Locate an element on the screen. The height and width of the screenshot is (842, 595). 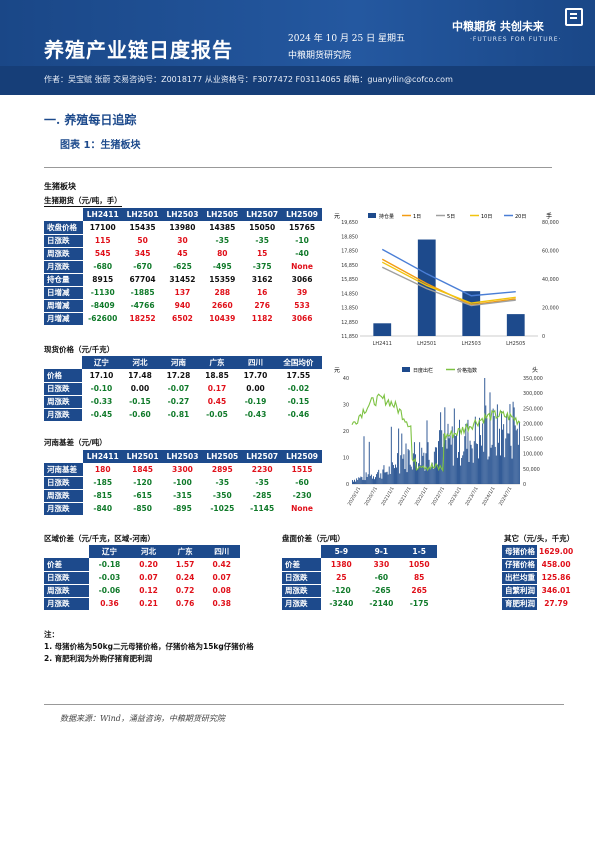
table-cell: 1515 is located at coordinates (302, 470).